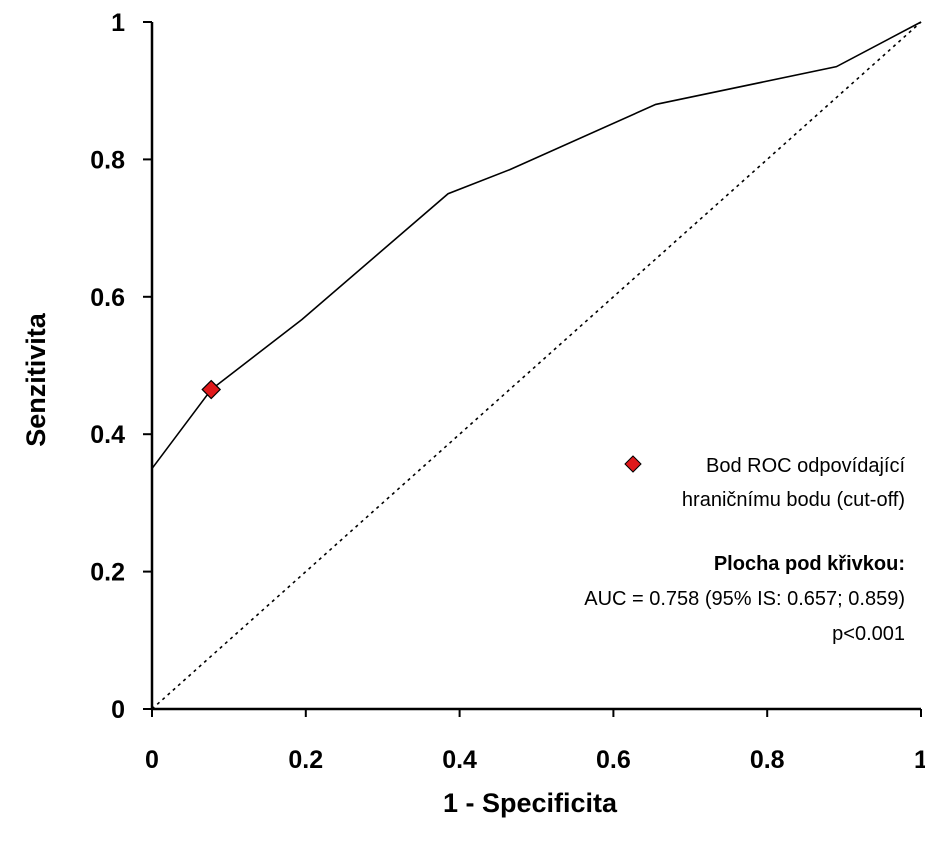 The height and width of the screenshot is (849, 925). I want to click on cutoff-point-marker, so click(211, 389).